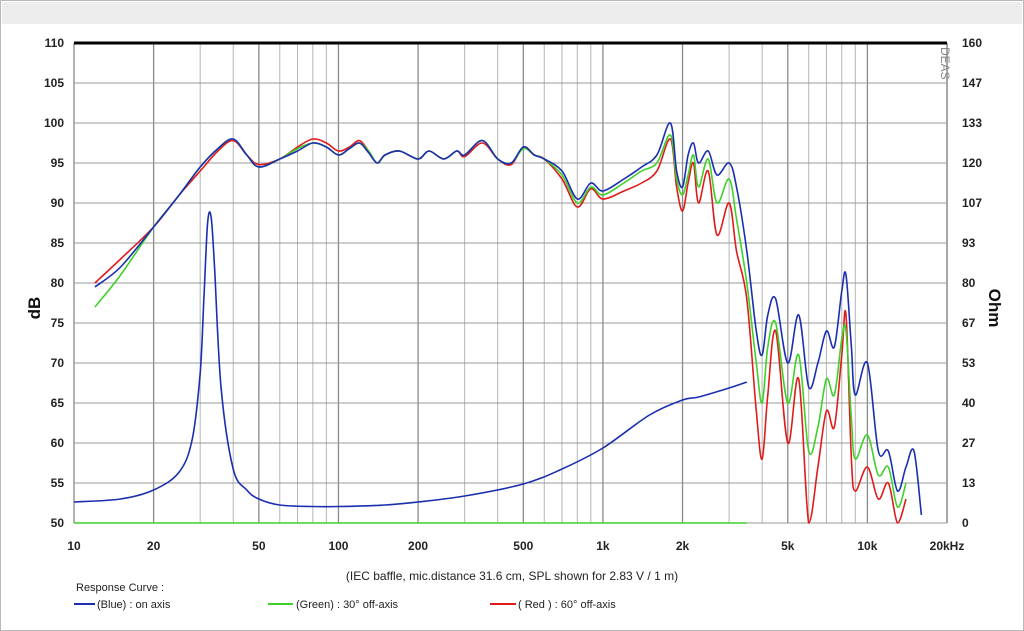  I want to click on x-tick-label: 10, so click(74, 546).